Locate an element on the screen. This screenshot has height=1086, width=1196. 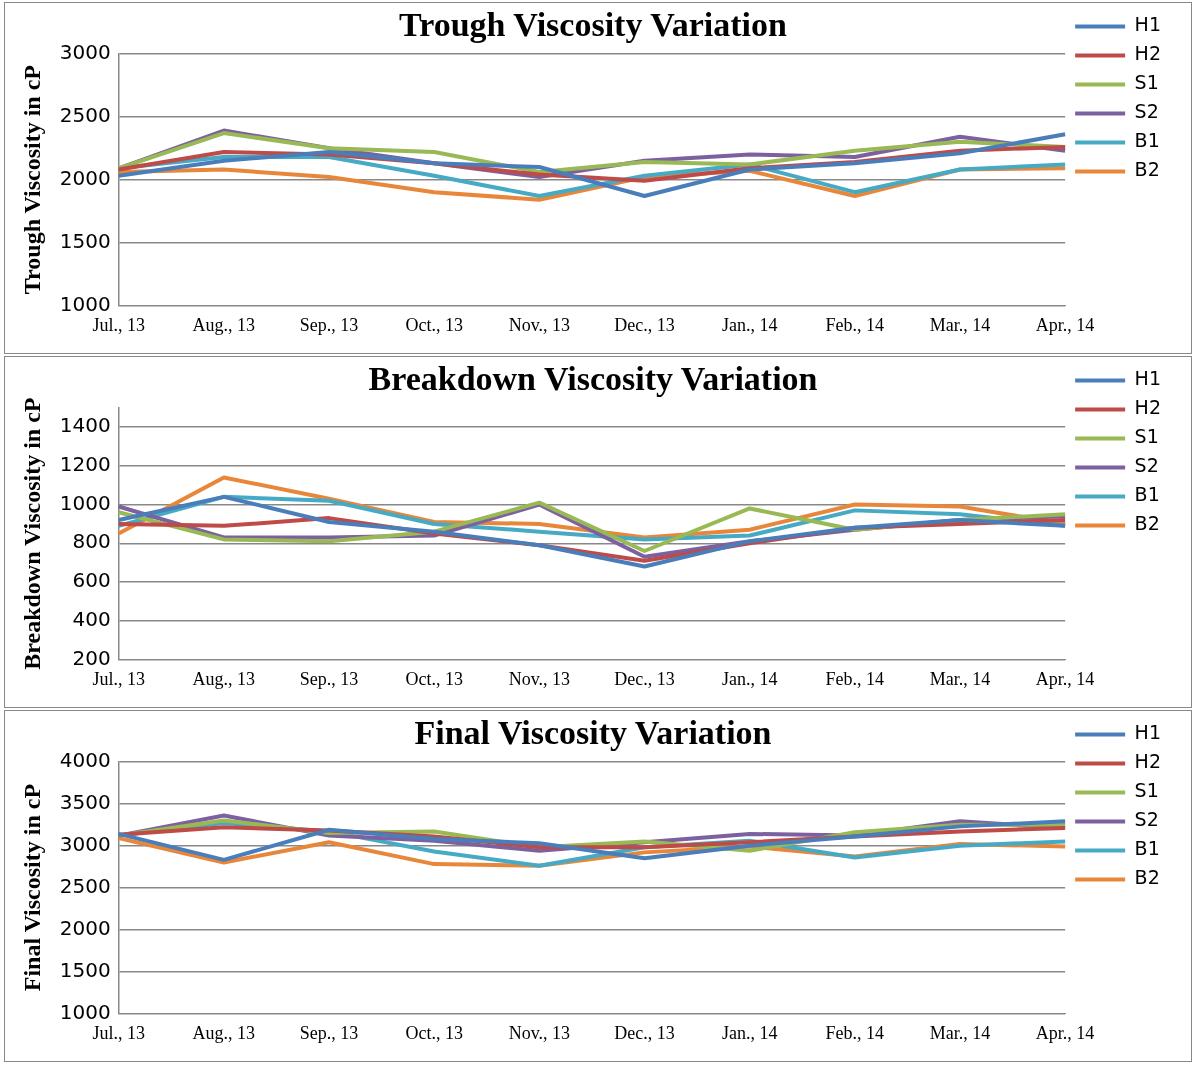
y-tick-label: 3500 is located at coordinates (85, 801).